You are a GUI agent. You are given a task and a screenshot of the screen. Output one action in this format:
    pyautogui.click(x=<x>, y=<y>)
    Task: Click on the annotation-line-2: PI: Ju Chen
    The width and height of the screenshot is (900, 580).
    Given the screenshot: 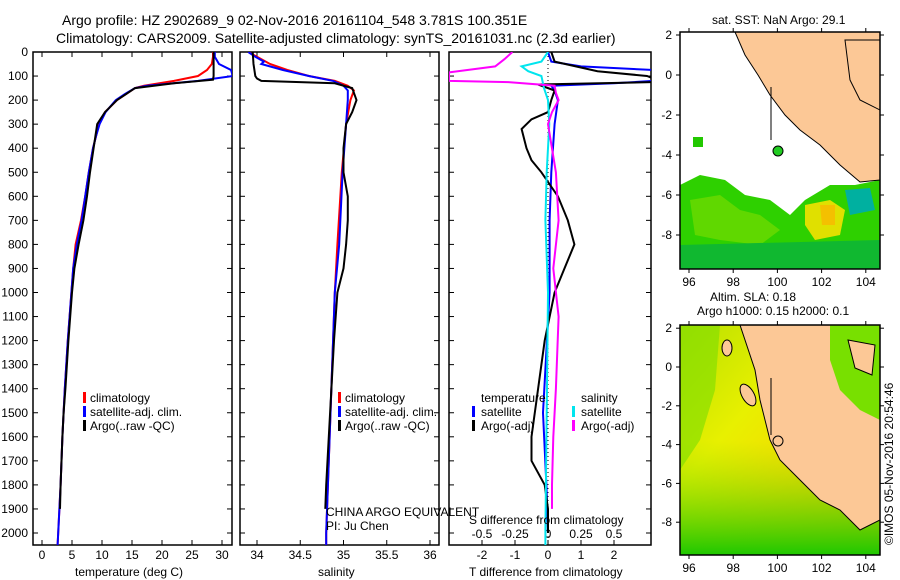 What is the action you would take?
    pyautogui.click(x=357, y=526)
    